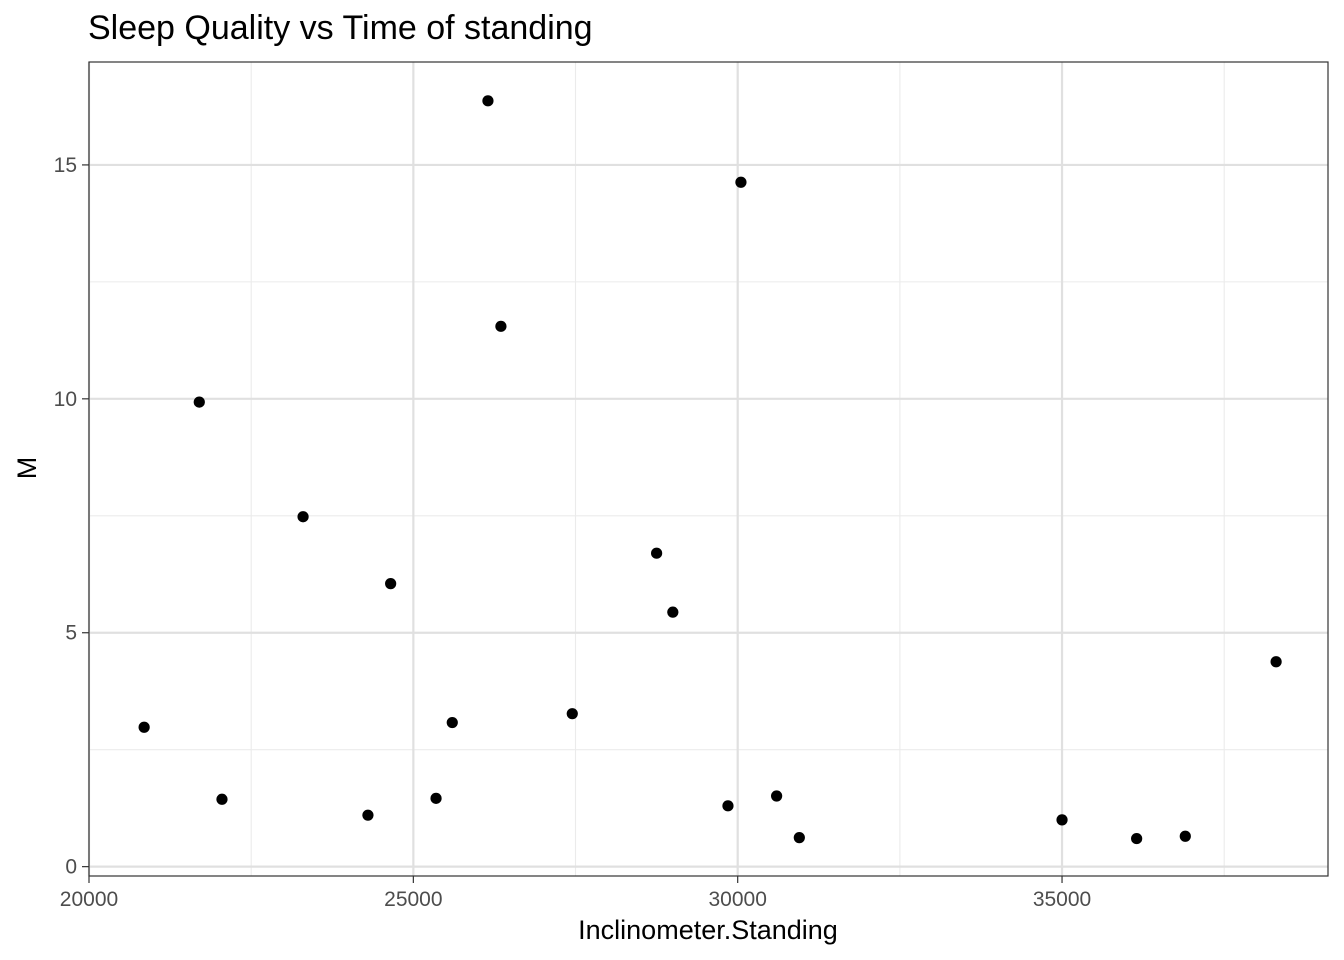 The image size is (1344, 960). Describe the element at coordinates (71, 633) in the screenshot. I see `y-tick-label: 5` at that location.